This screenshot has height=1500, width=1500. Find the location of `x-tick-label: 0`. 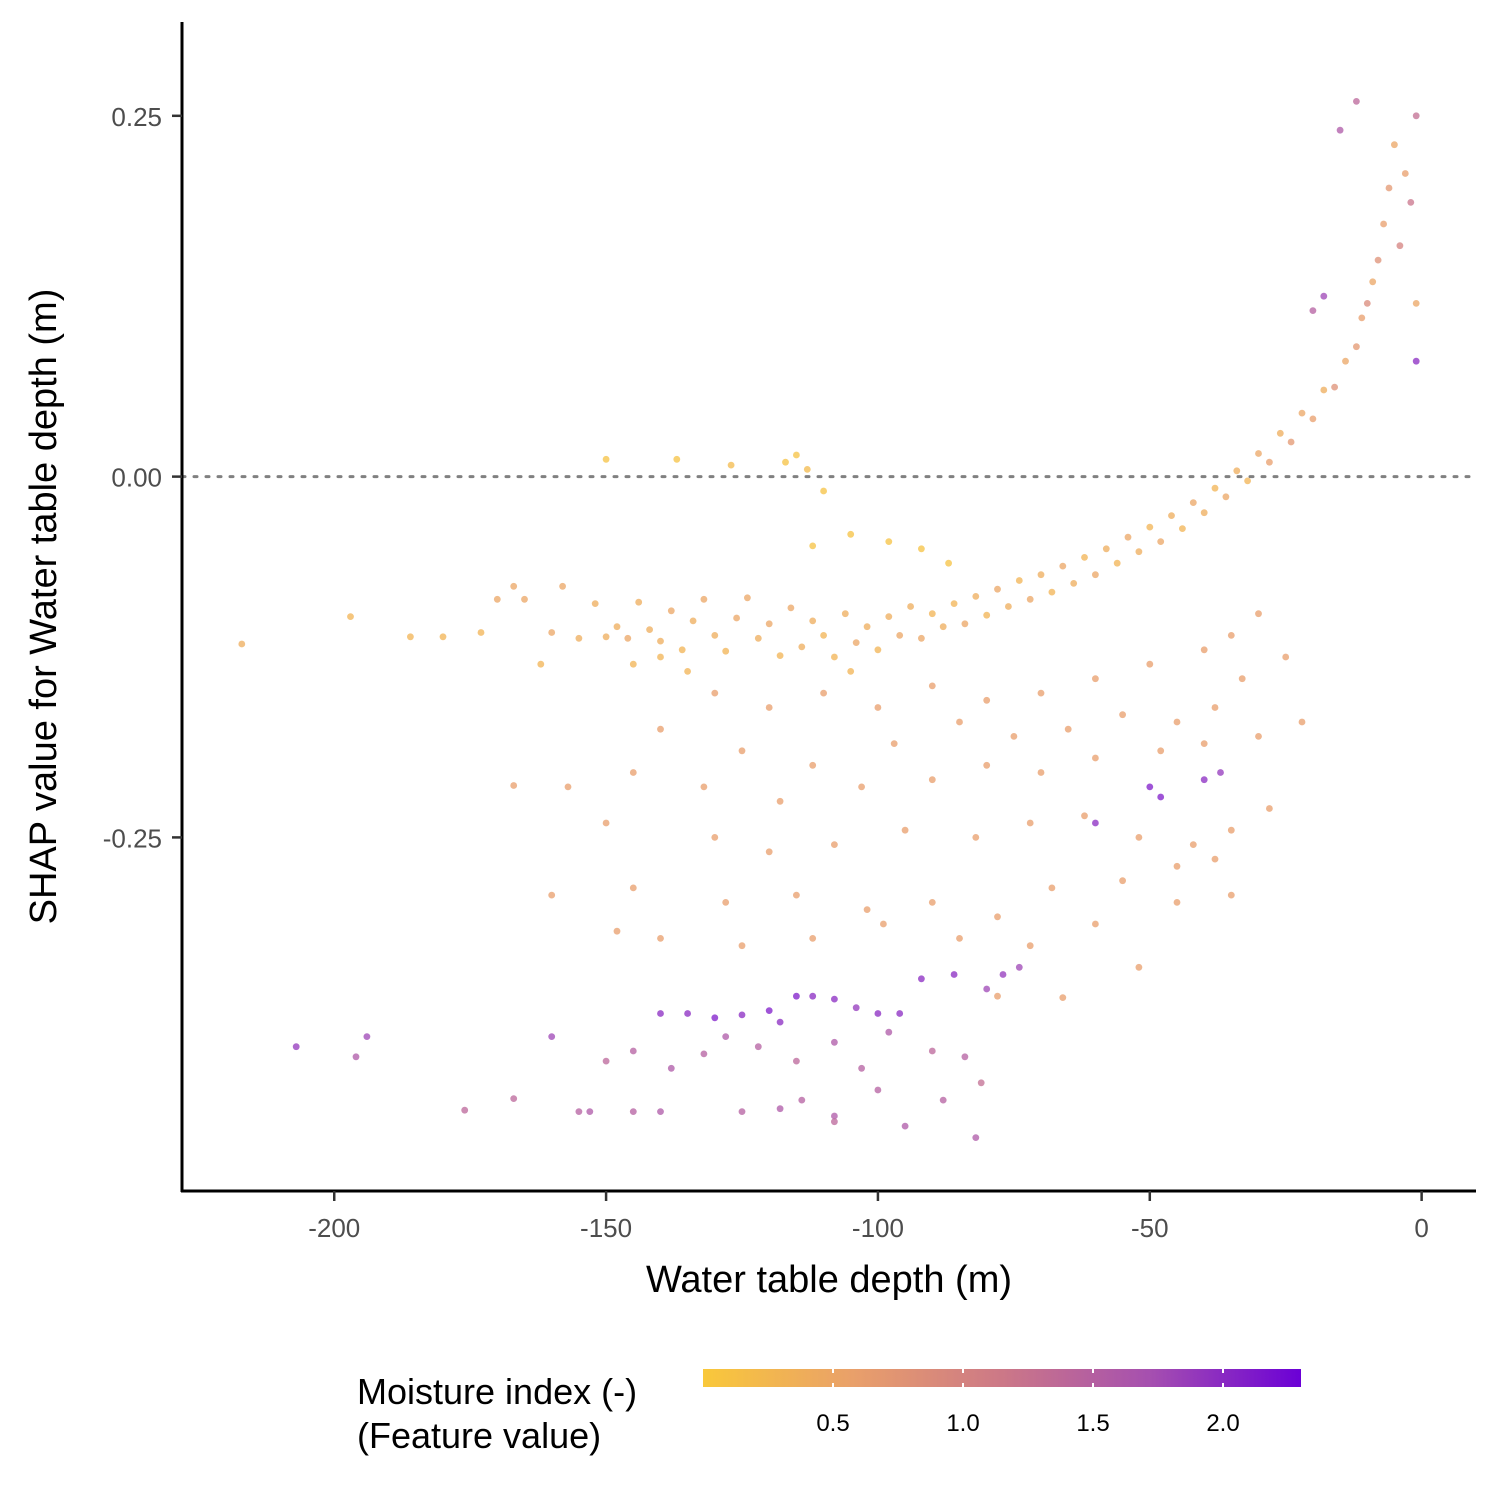

x-tick-label: 0 is located at coordinates (1421, 1228).